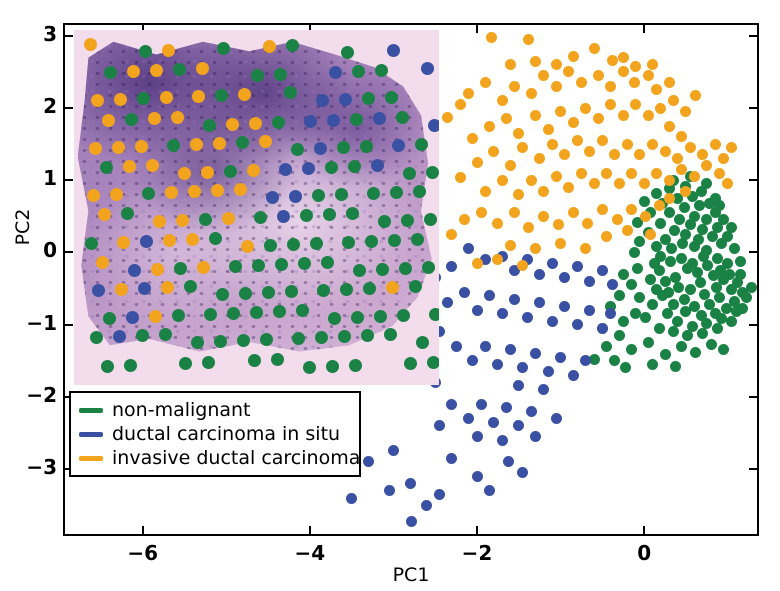 The width and height of the screenshot is (780, 591). What do you see at coordinates (50, 250) in the screenshot?
I see `y-tick-label: 0` at bounding box center [50, 250].